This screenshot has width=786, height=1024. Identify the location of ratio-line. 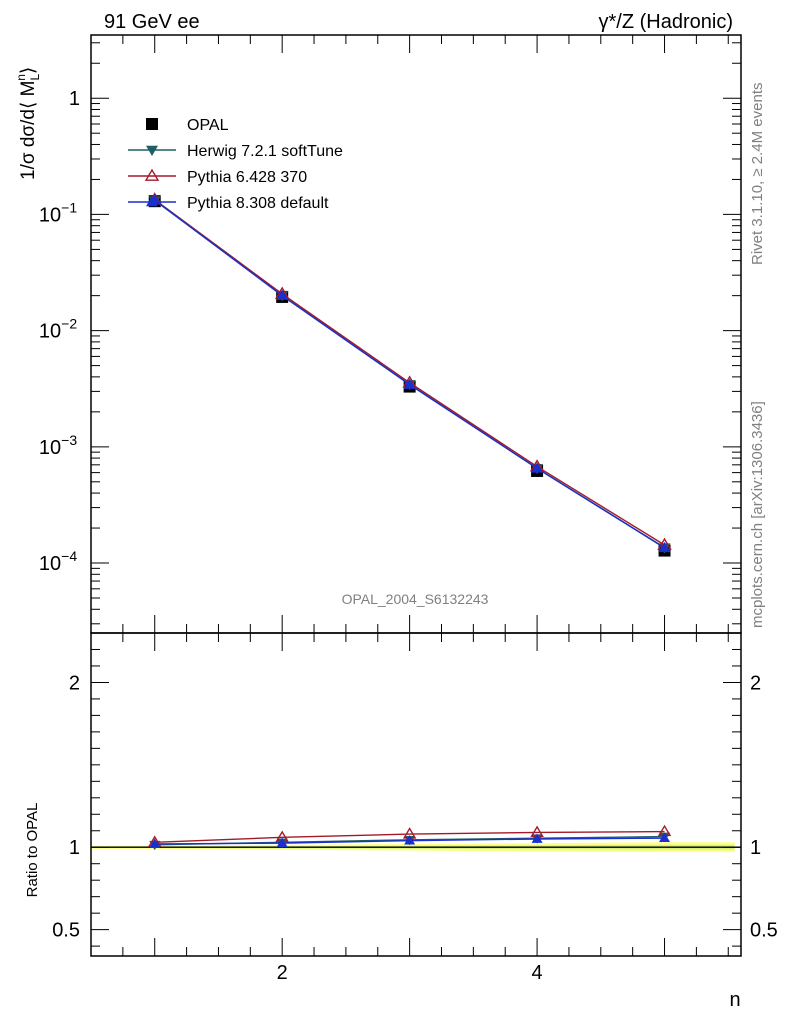
(409, 836).